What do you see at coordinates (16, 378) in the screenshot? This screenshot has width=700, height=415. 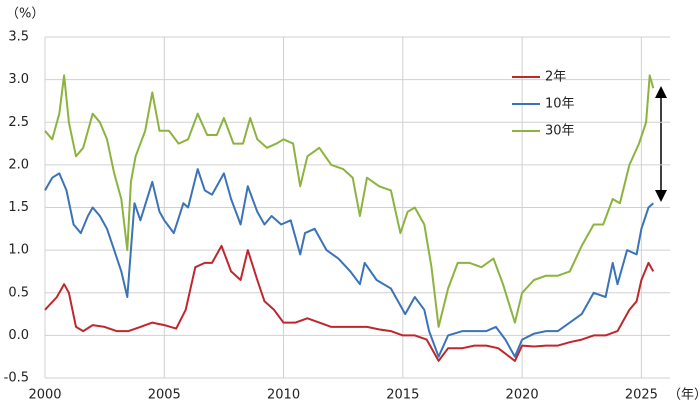 I see `y-tick-label: -0.5` at bounding box center [16, 378].